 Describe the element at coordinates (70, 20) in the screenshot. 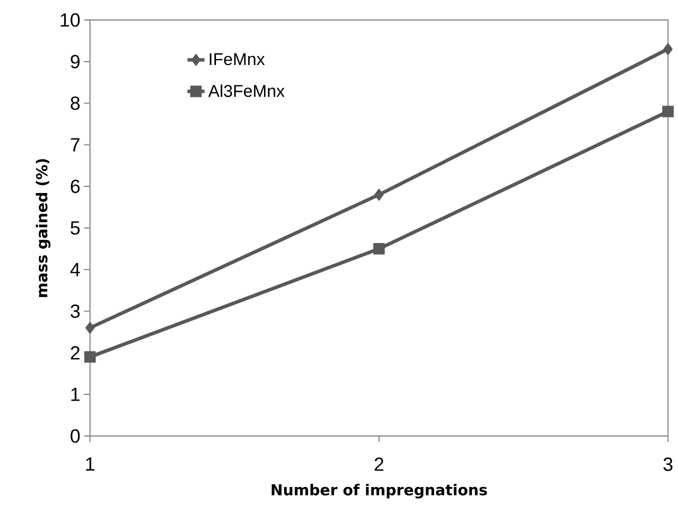

I see `y-tick-label: 10` at that location.